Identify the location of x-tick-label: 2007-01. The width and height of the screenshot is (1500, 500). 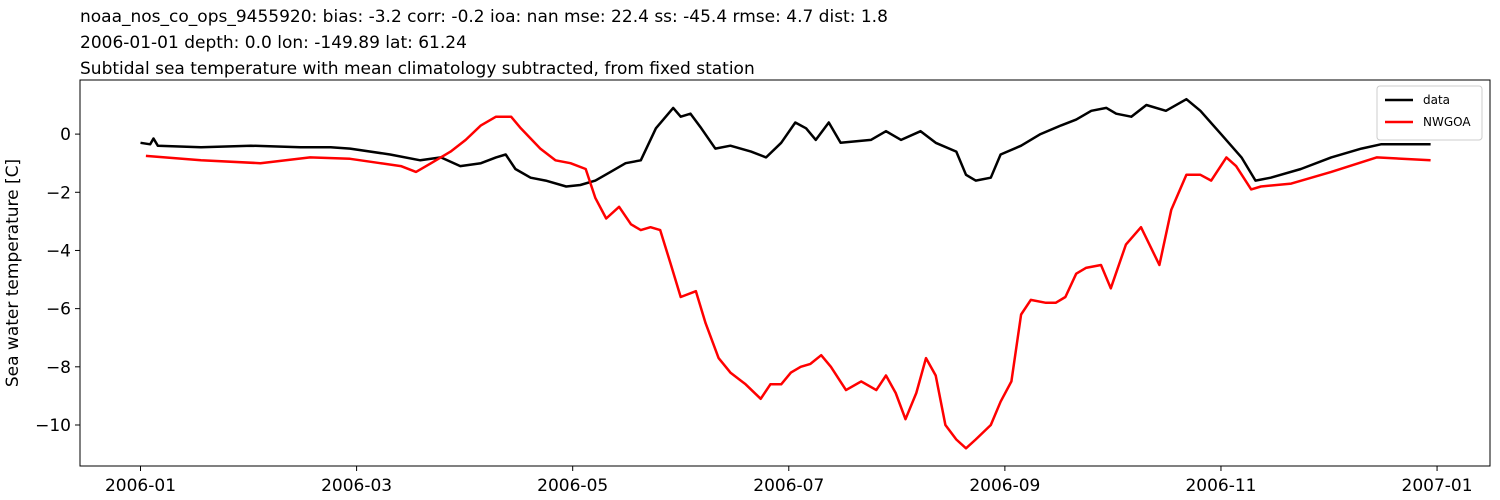
(1437, 486).